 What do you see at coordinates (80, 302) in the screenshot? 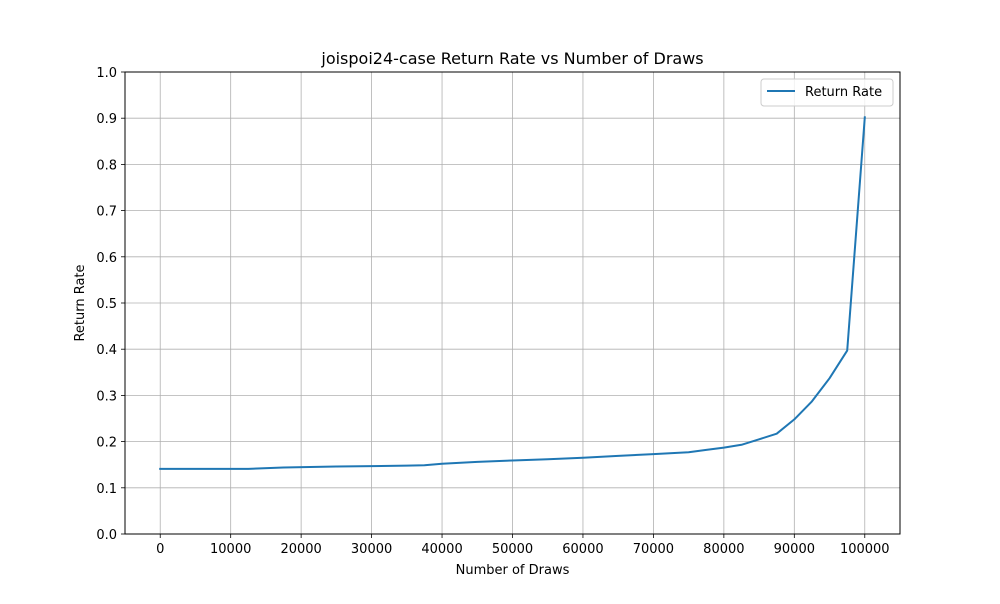
I see `y-axis-label: Return Rate` at bounding box center [80, 302].